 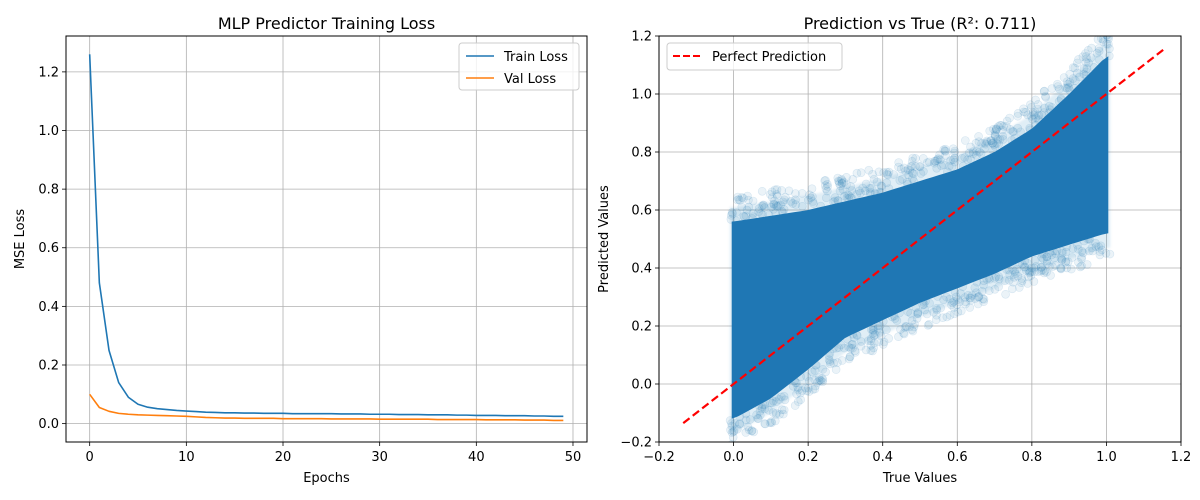 I want to click on loss-legend: Train Loss Val Loss, so click(x=519, y=66).